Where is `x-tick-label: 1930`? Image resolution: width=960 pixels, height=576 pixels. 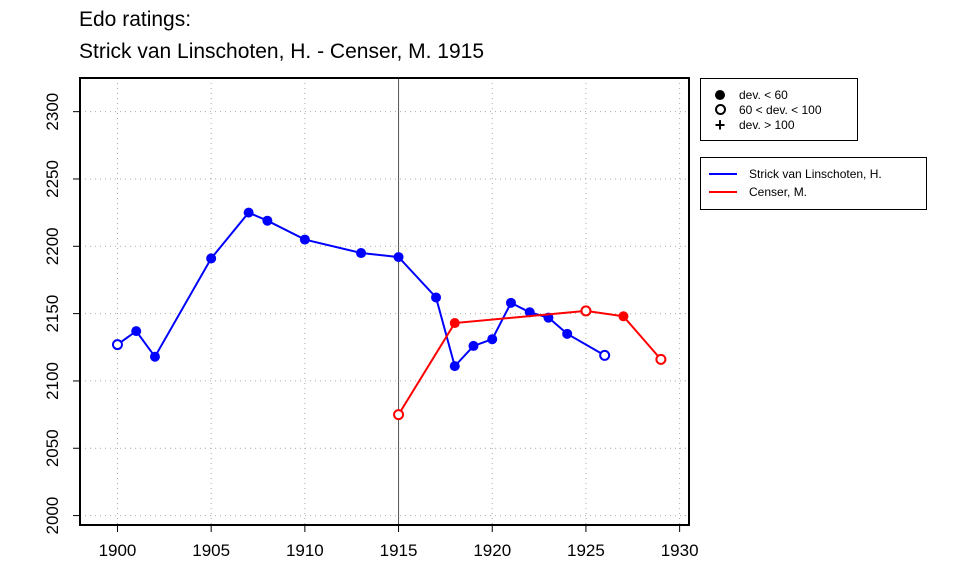
x-tick-label: 1930 is located at coordinates (680, 550).